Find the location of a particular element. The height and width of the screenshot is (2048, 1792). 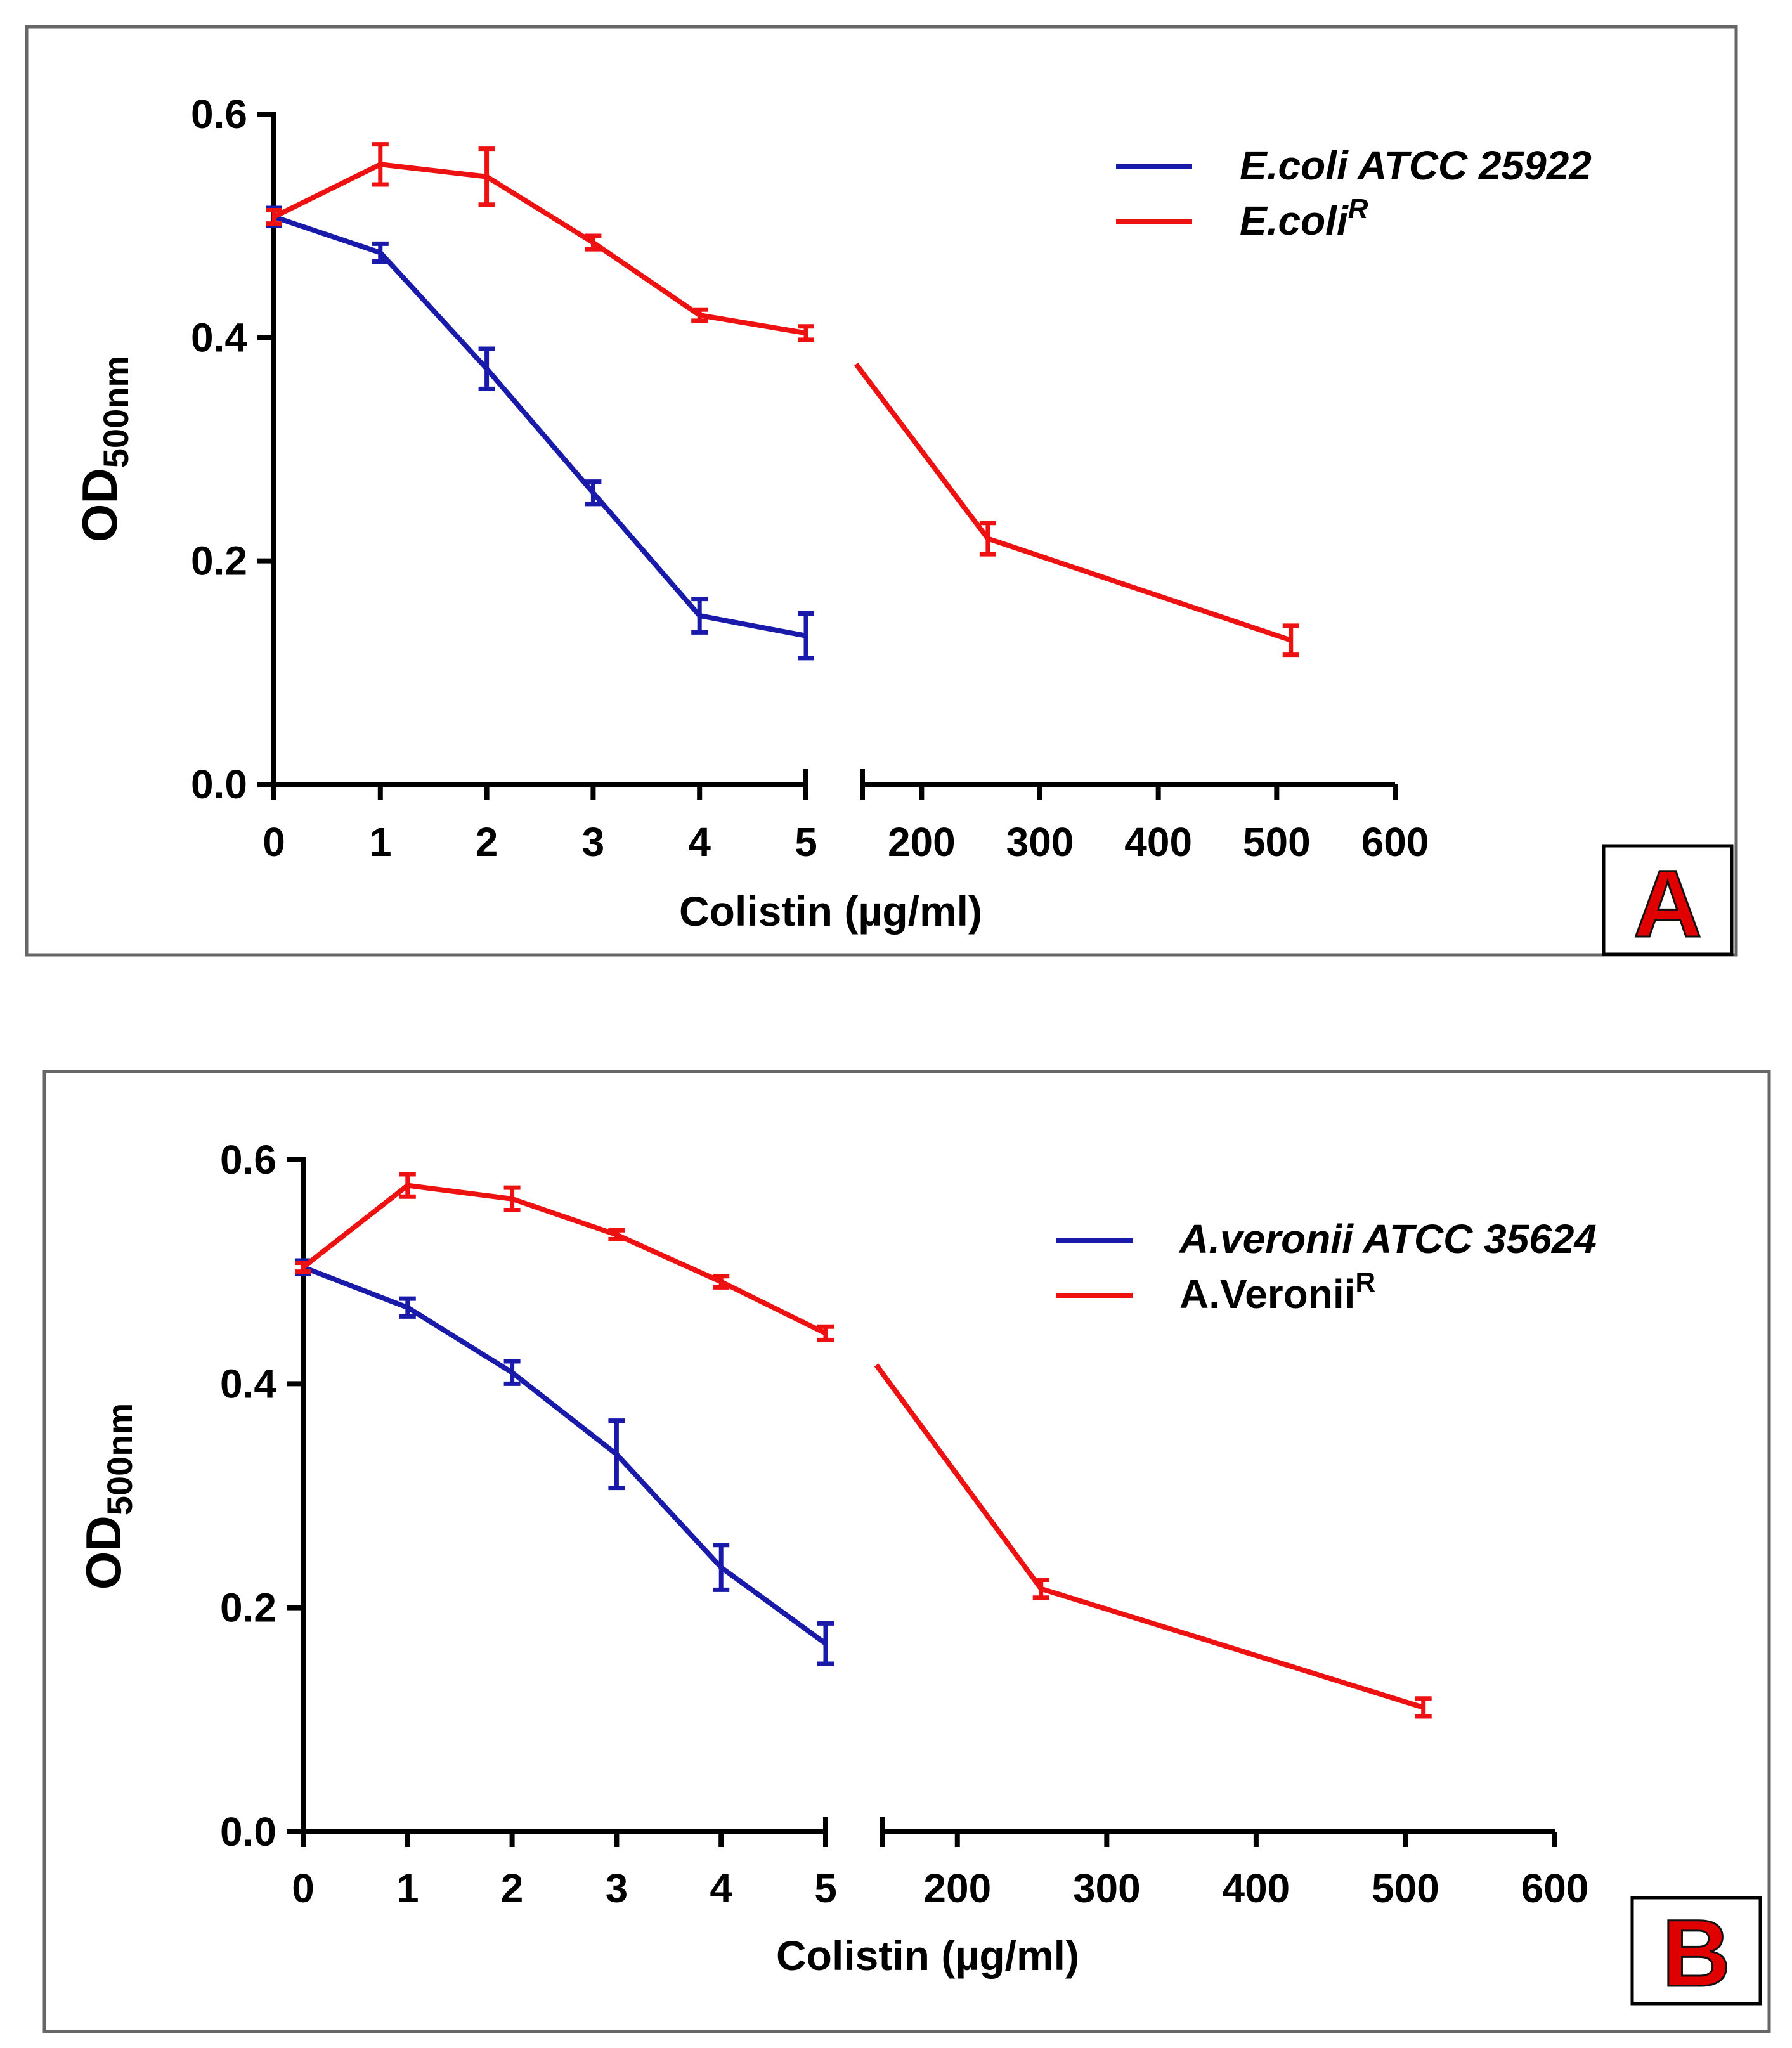

legend-entry: A.VeroniiR is located at coordinates (1215, 1292).